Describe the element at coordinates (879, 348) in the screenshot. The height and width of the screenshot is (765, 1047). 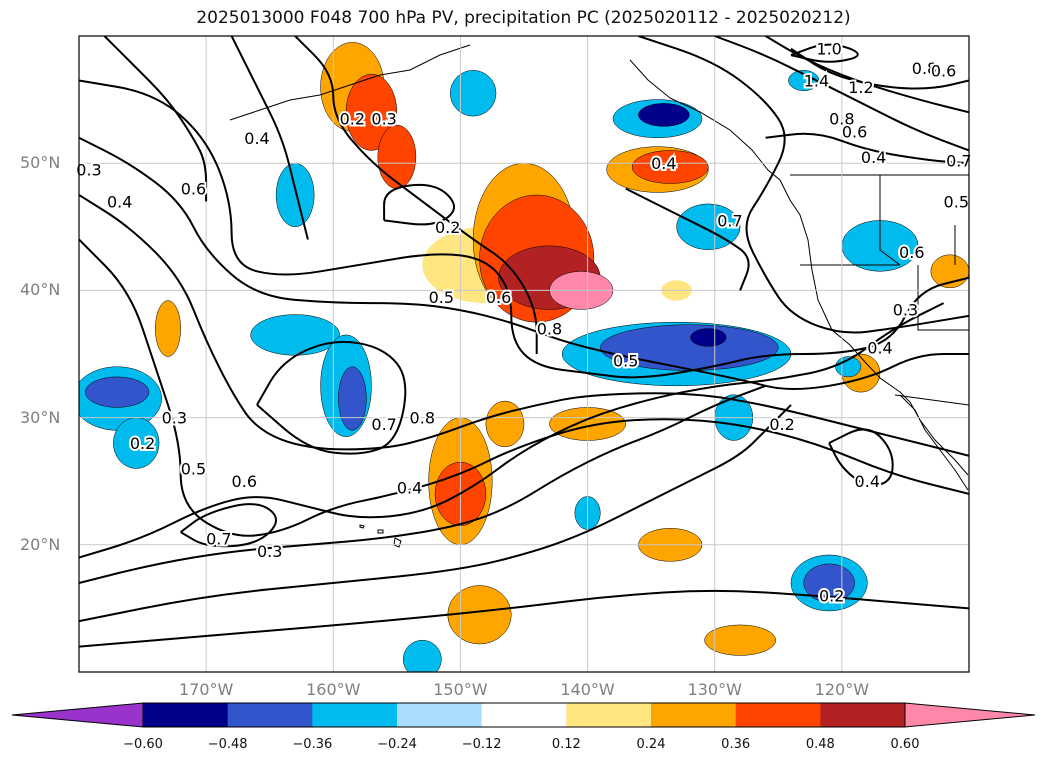
I see `contour-label-34: 0.4` at that location.